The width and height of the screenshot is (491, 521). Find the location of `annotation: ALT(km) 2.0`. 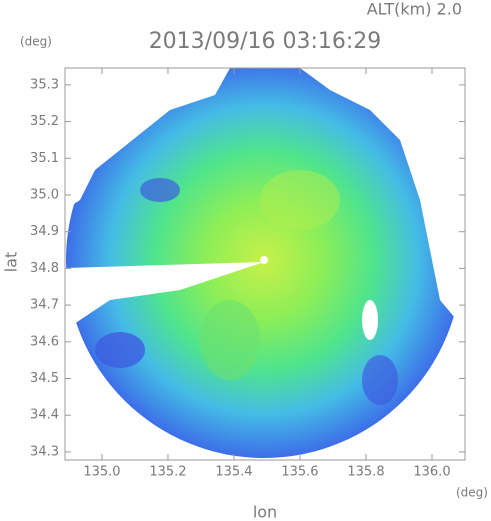

annotation: ALT(km) 2.0 is located at coordinates (414, 9).